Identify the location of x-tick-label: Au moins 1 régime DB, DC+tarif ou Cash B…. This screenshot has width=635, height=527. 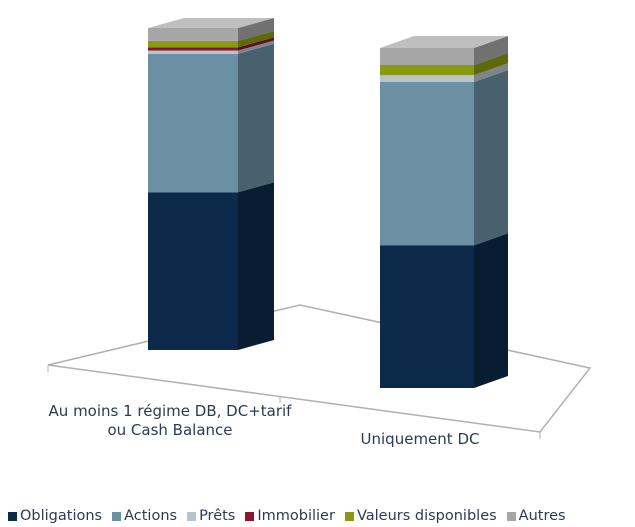
(170, 420).